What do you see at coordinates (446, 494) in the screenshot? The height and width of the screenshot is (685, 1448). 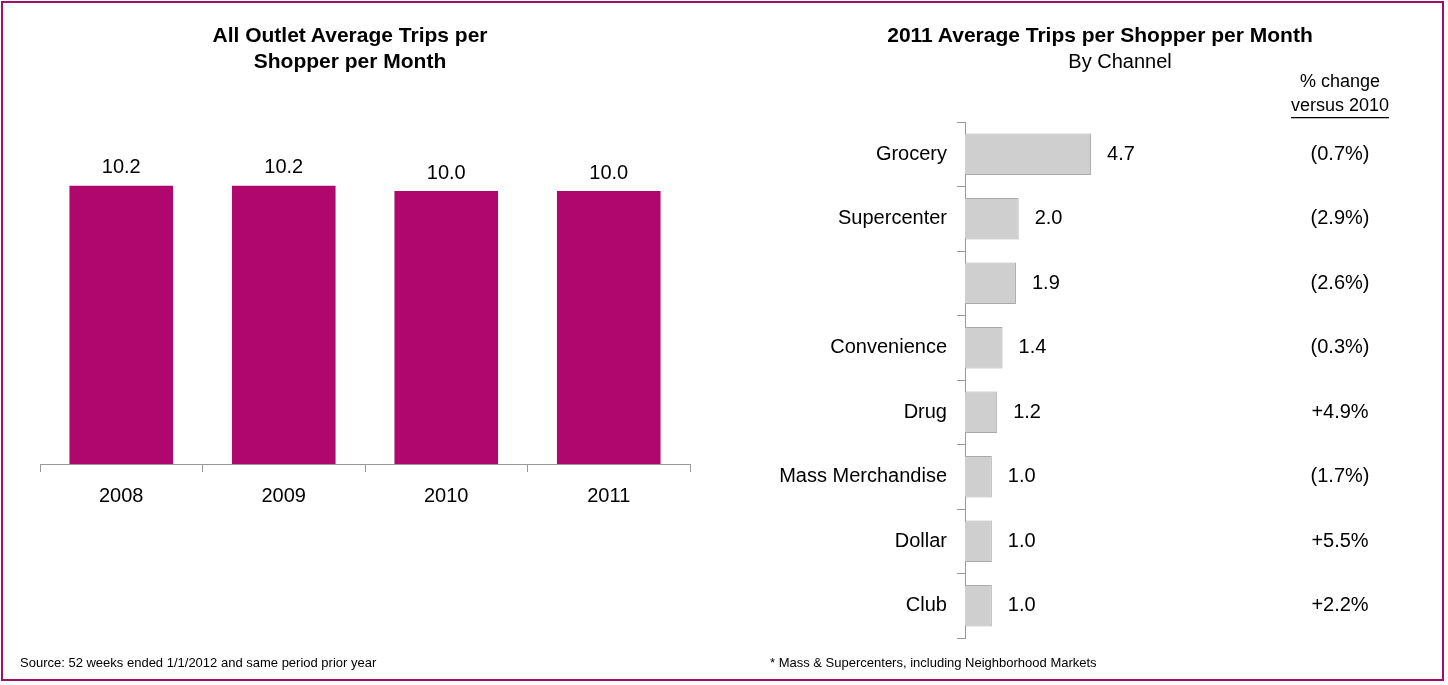 I see `x-tick-label: 2010` at bounding box center [446, 494].